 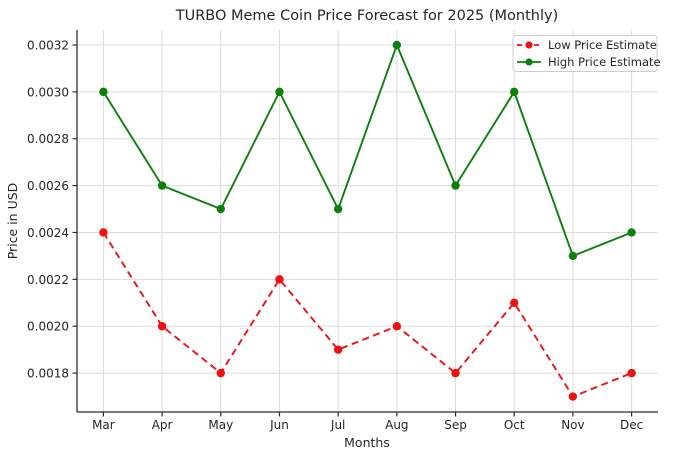 What do you see at coordinates (367, 442) in the screenshot?
I see `x-axis-label: Months` at bounding box center [367, 442].